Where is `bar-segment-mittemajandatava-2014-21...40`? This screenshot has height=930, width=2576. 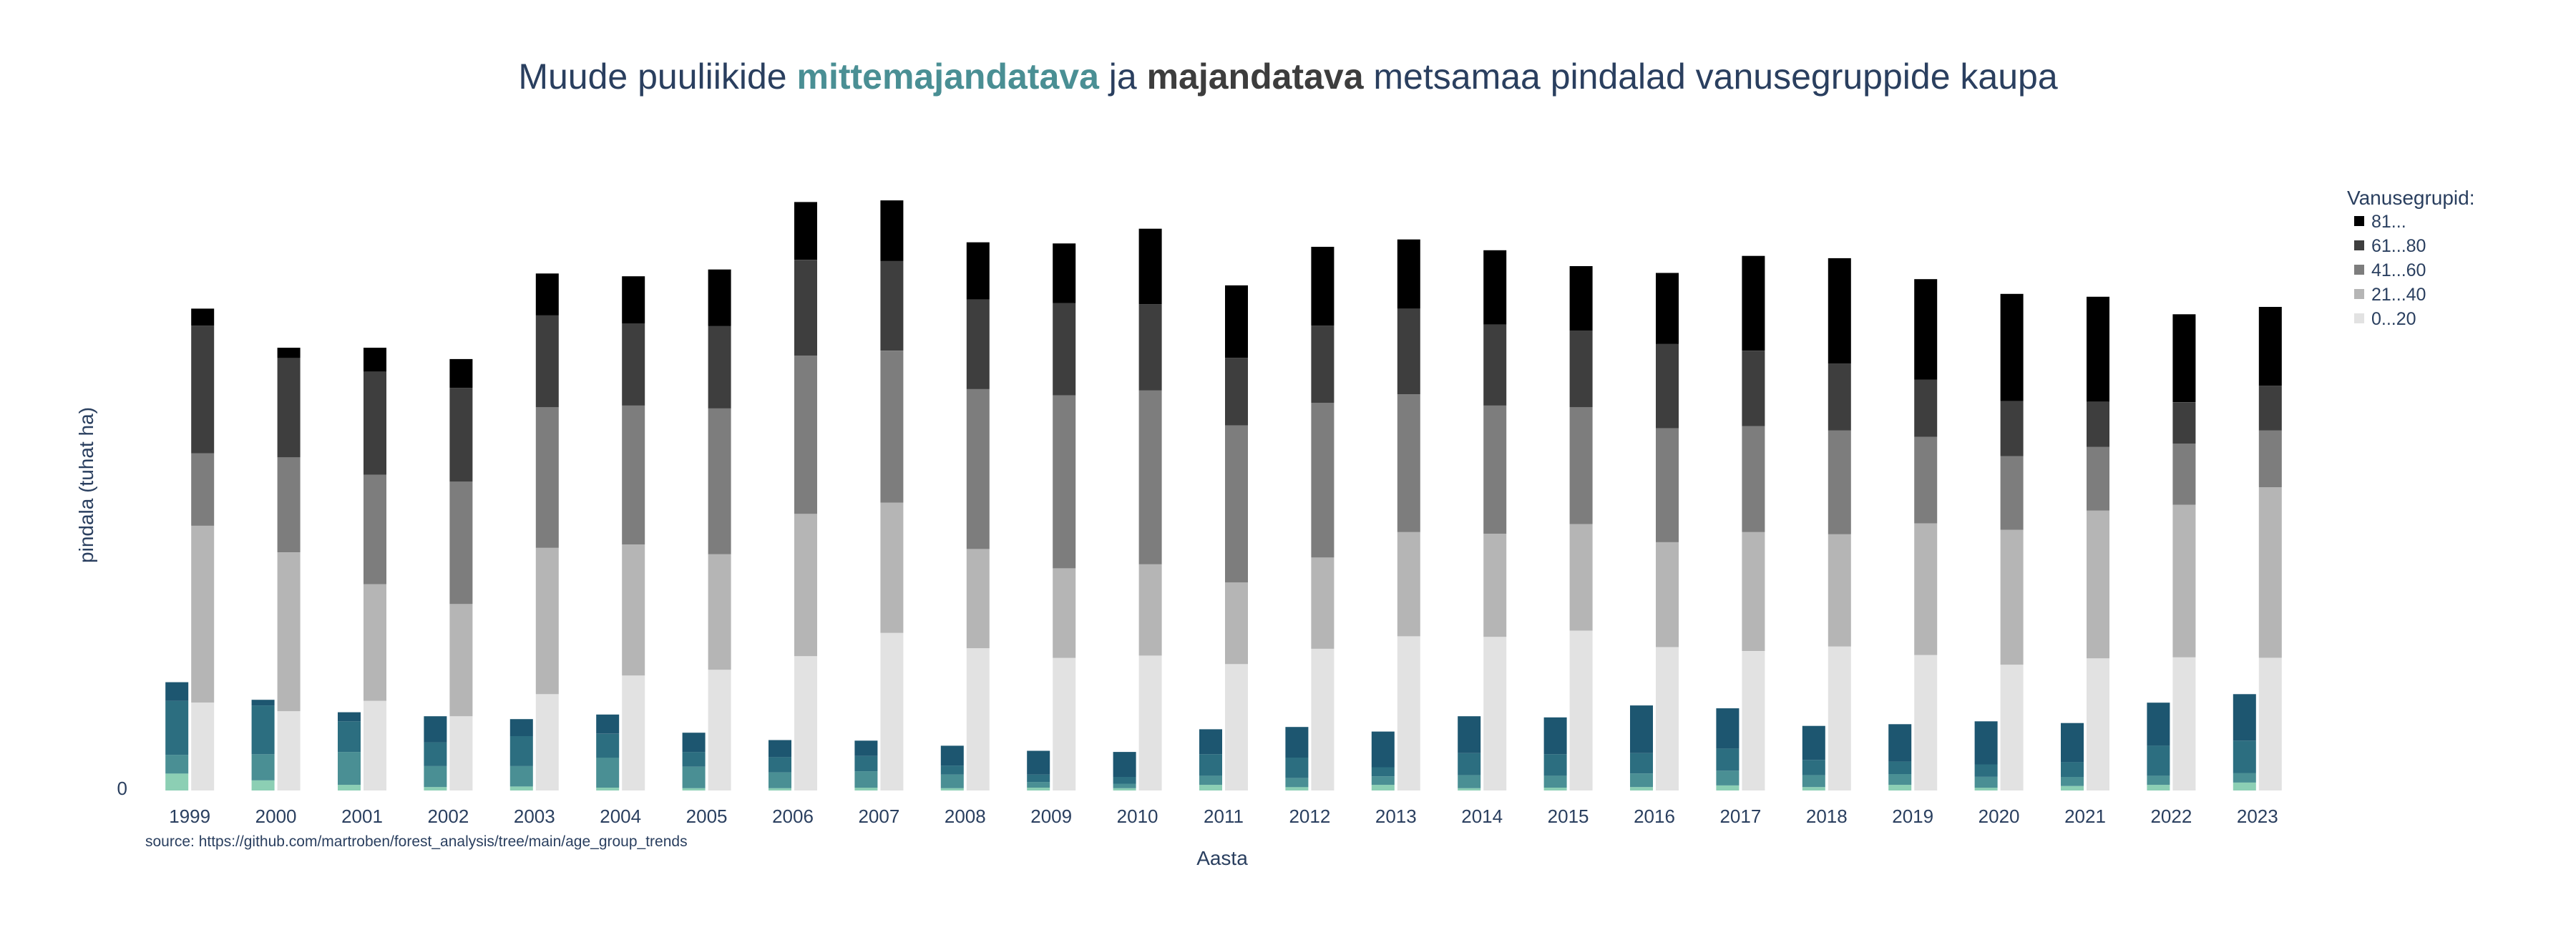
bar-segment-mittemajandatava-2014-21...40 is located at coordinates (1469, 782).